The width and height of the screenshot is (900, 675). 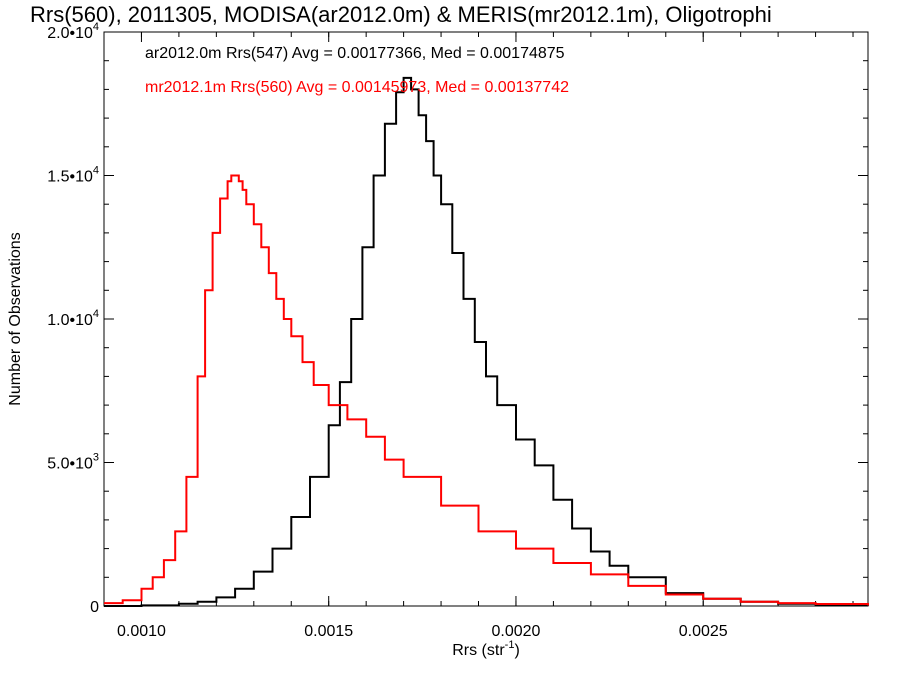 What do you see at coordinates (70, 464) in the screenshot?
I see `y-tick-mantissa: 5.0•10` at bounding box center [70, 464].